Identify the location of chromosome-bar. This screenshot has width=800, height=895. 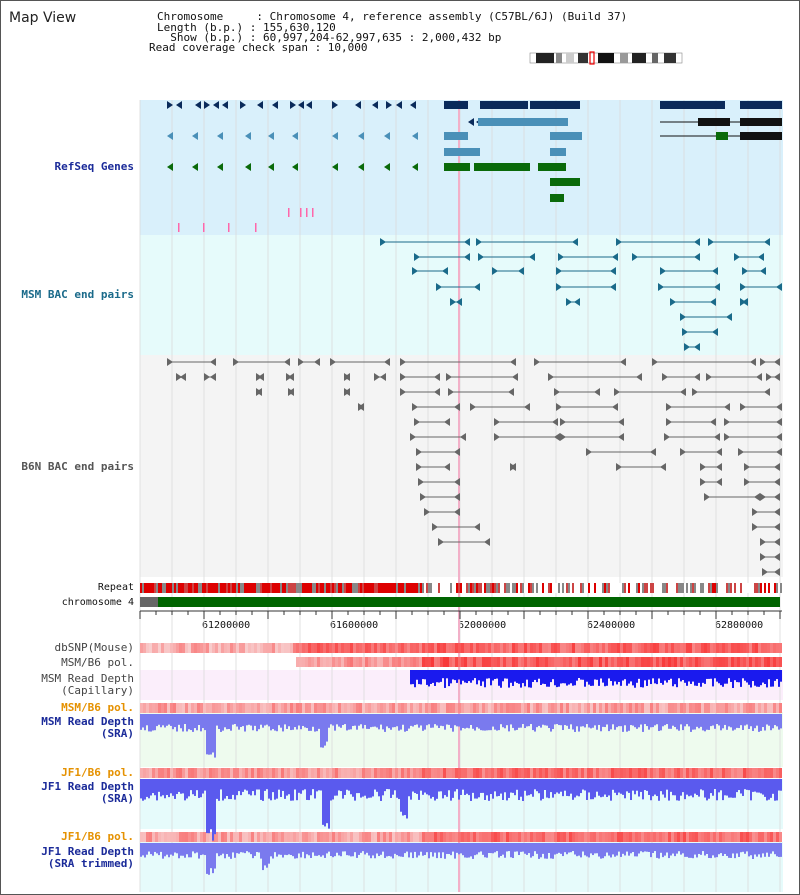
(460, 602).